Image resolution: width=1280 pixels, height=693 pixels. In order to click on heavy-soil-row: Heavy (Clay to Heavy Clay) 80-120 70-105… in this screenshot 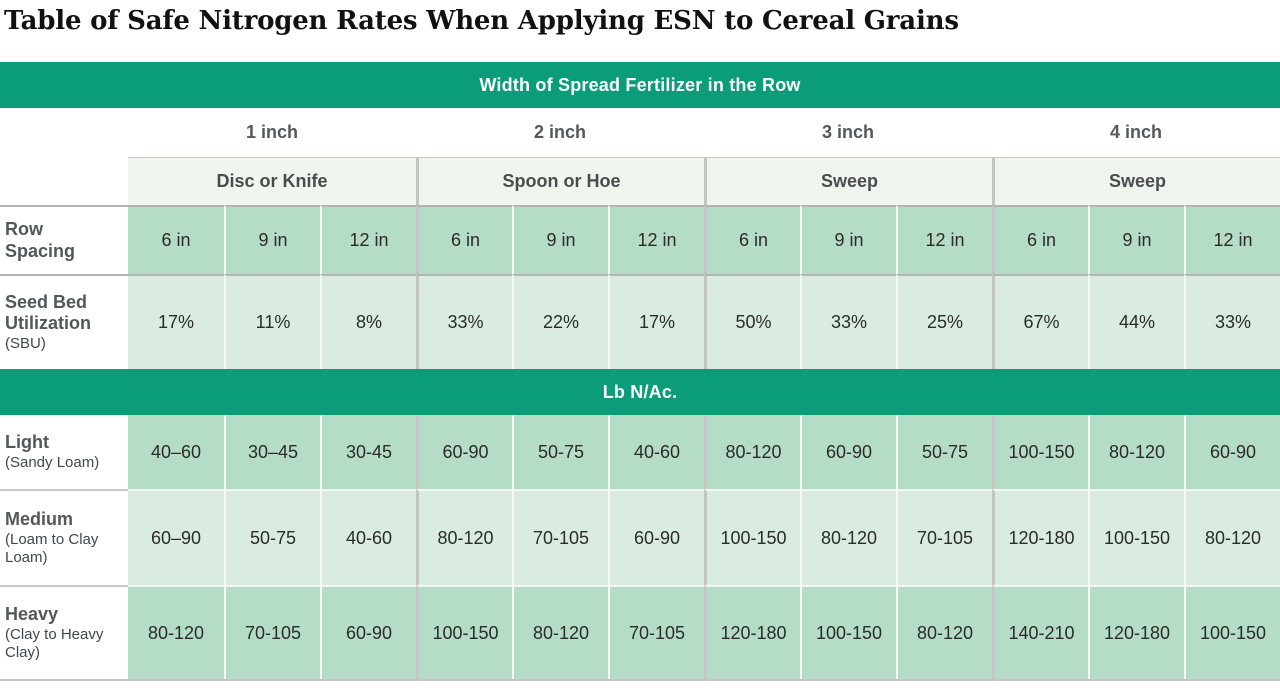, I will do `click(640, 632)`.